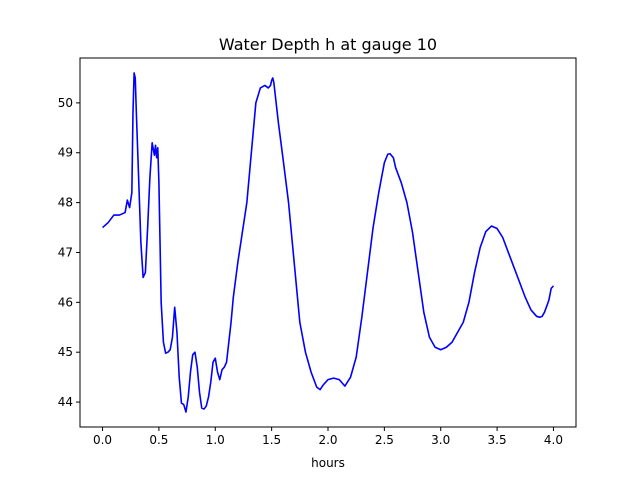 The image size is (640, 480). What do you see at coordinates (328, 44) in the screenshot?
I see `chart-title: Water Depth h at gauge 10` at bounding box center [328, 44].